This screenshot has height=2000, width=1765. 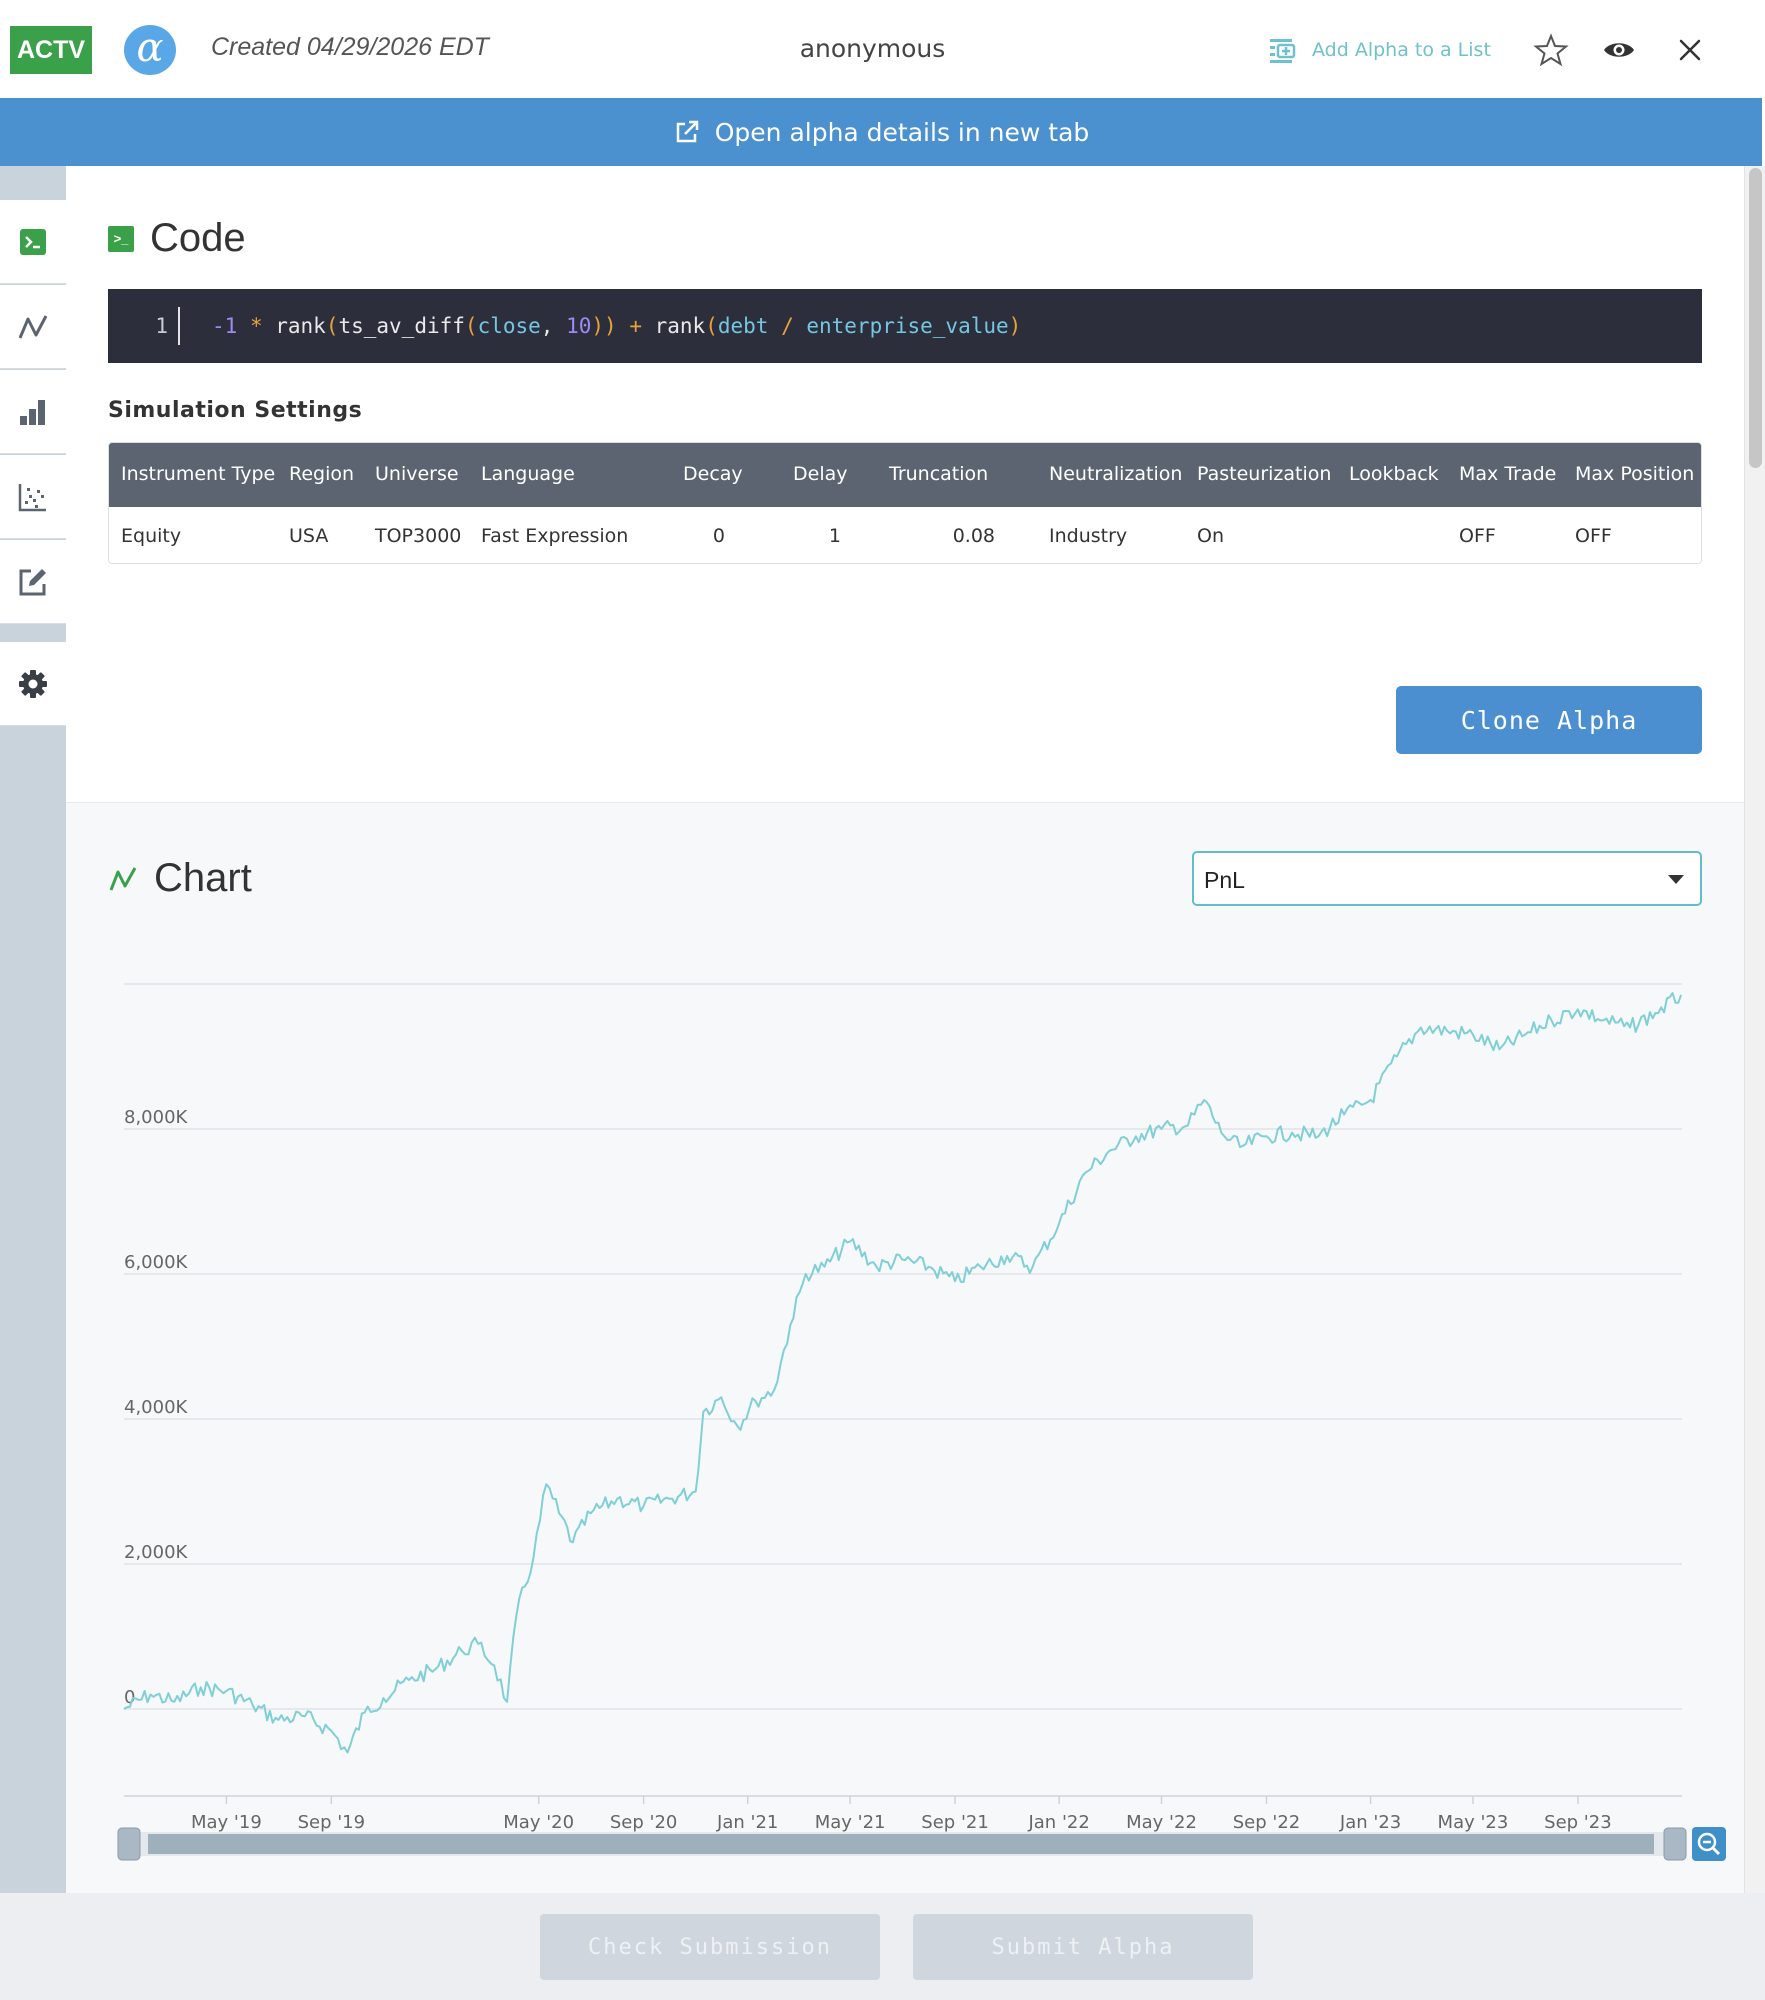 What do you see at coordinates (151, 536) in the screenshot?
I see `table-cell: Equity` at bounding box center [151, 536].